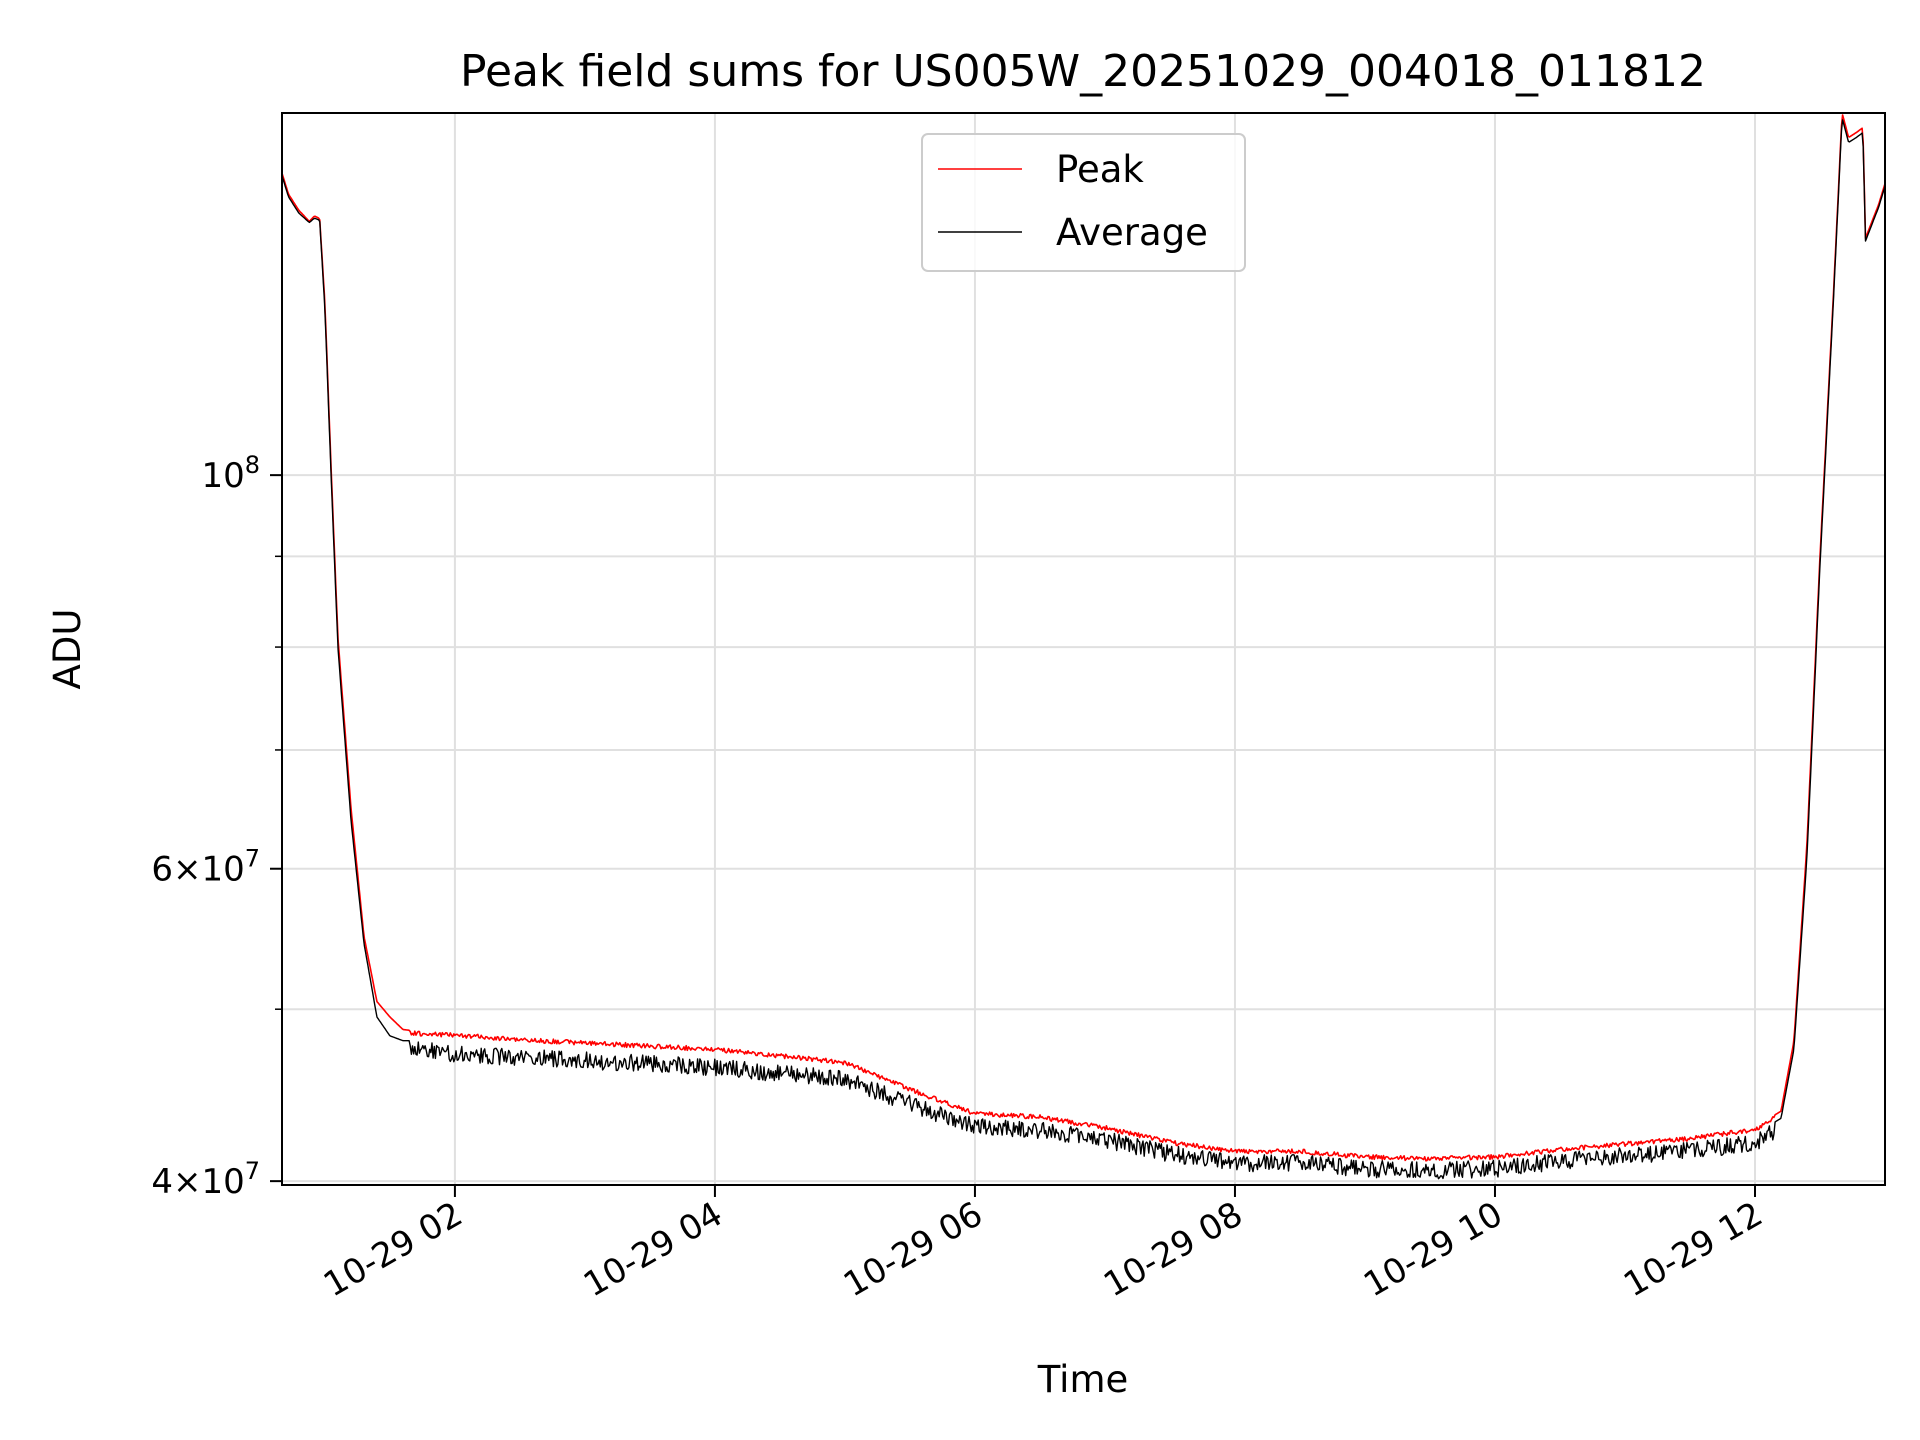 The image size is (1920, 1440). What do you see at coordinates (1083, 1379) in the screenshot?
I see `x-axis-label: Time` at bounding box center [1083, 1379].